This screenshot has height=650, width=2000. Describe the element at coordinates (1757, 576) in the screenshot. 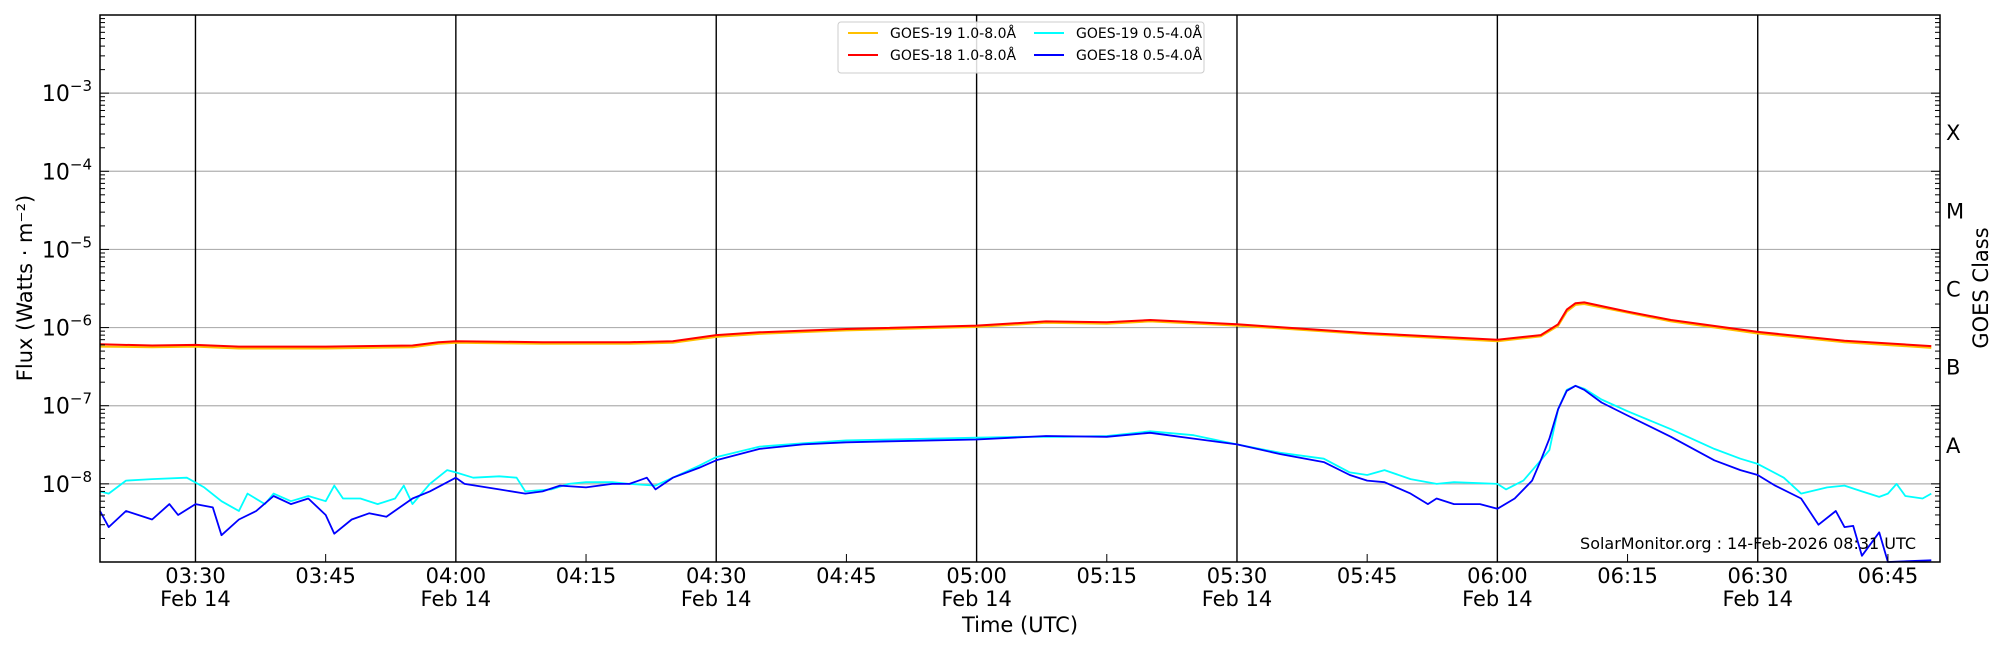

I see `x-tick-label: 06:30` at that location.